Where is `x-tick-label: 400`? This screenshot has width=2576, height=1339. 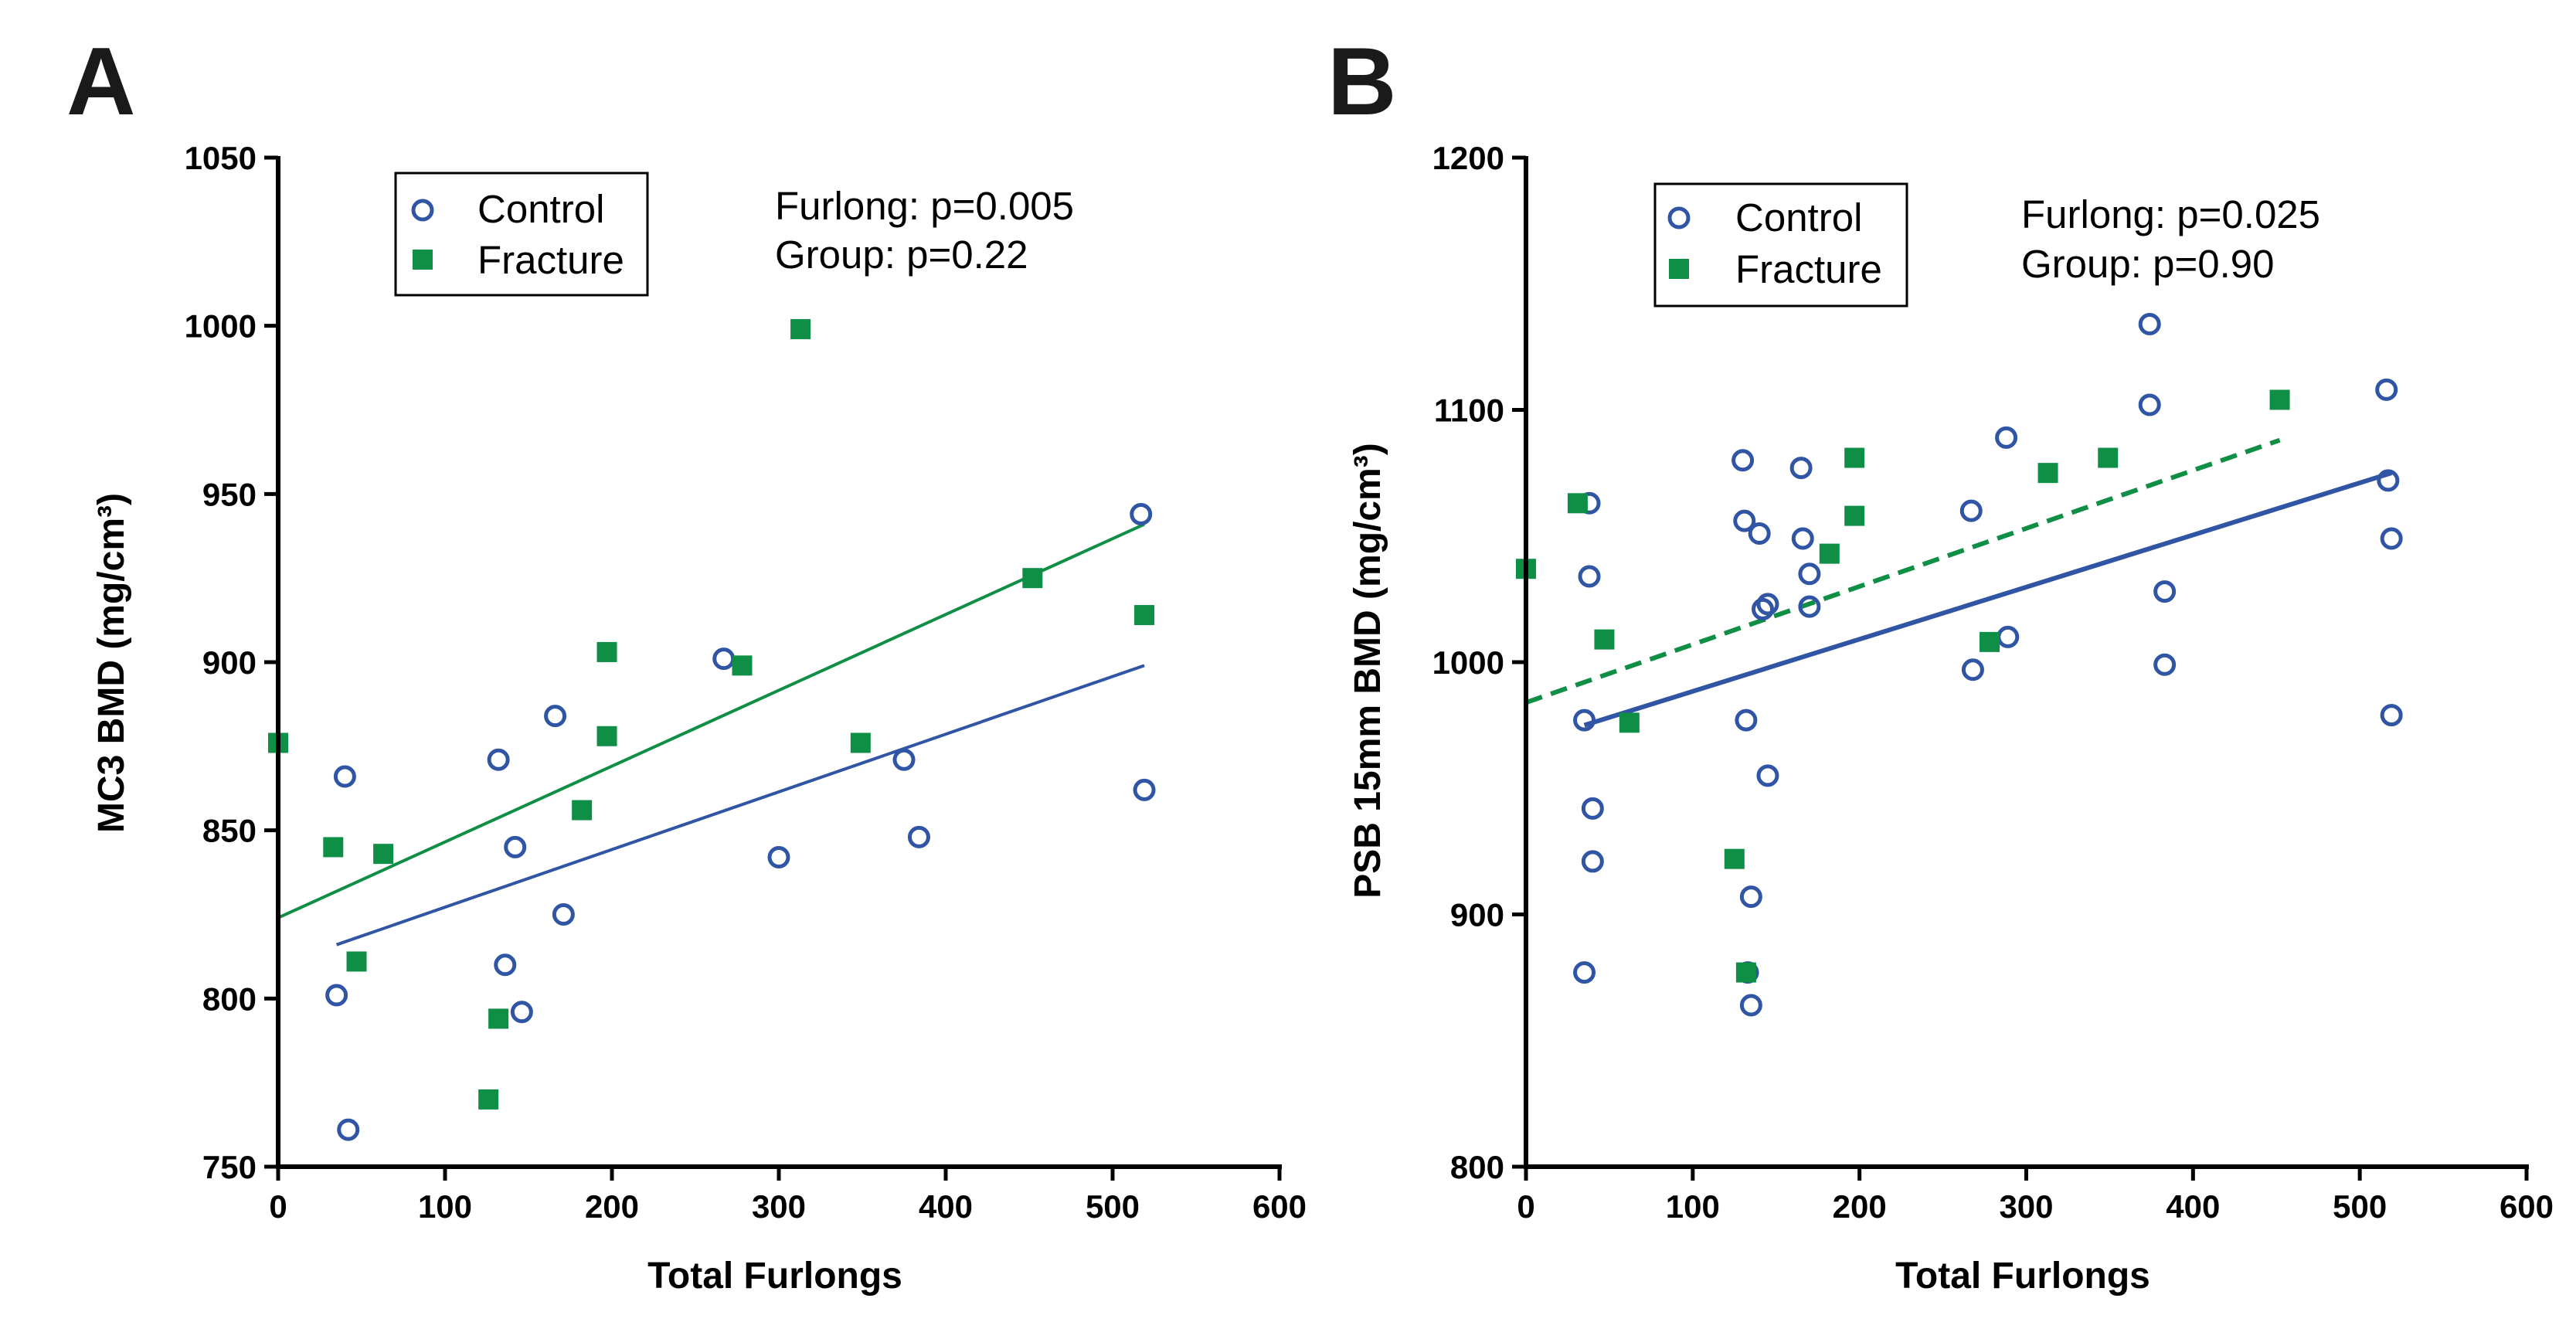 x-tick-label: 400 is located at coordinates (946, 1206).